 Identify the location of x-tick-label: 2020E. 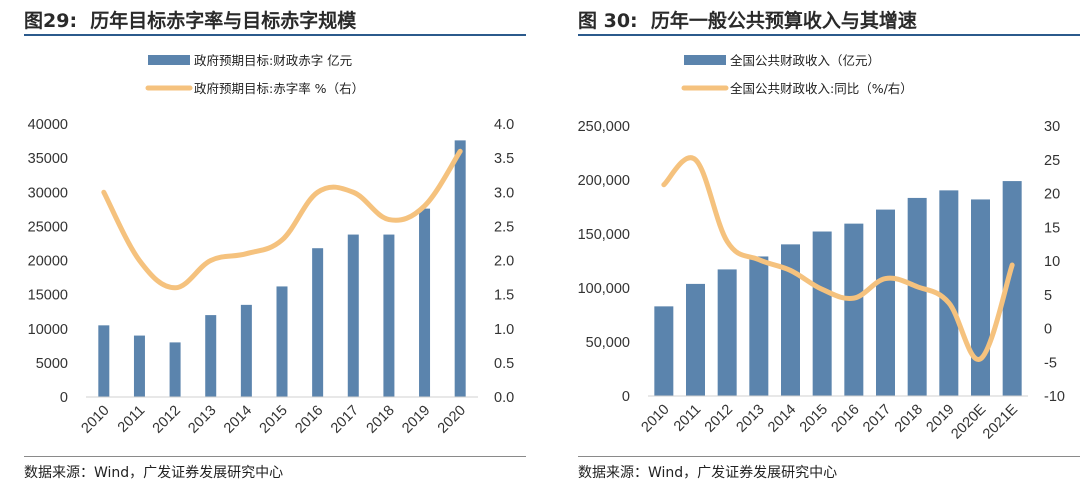
(968, 421).